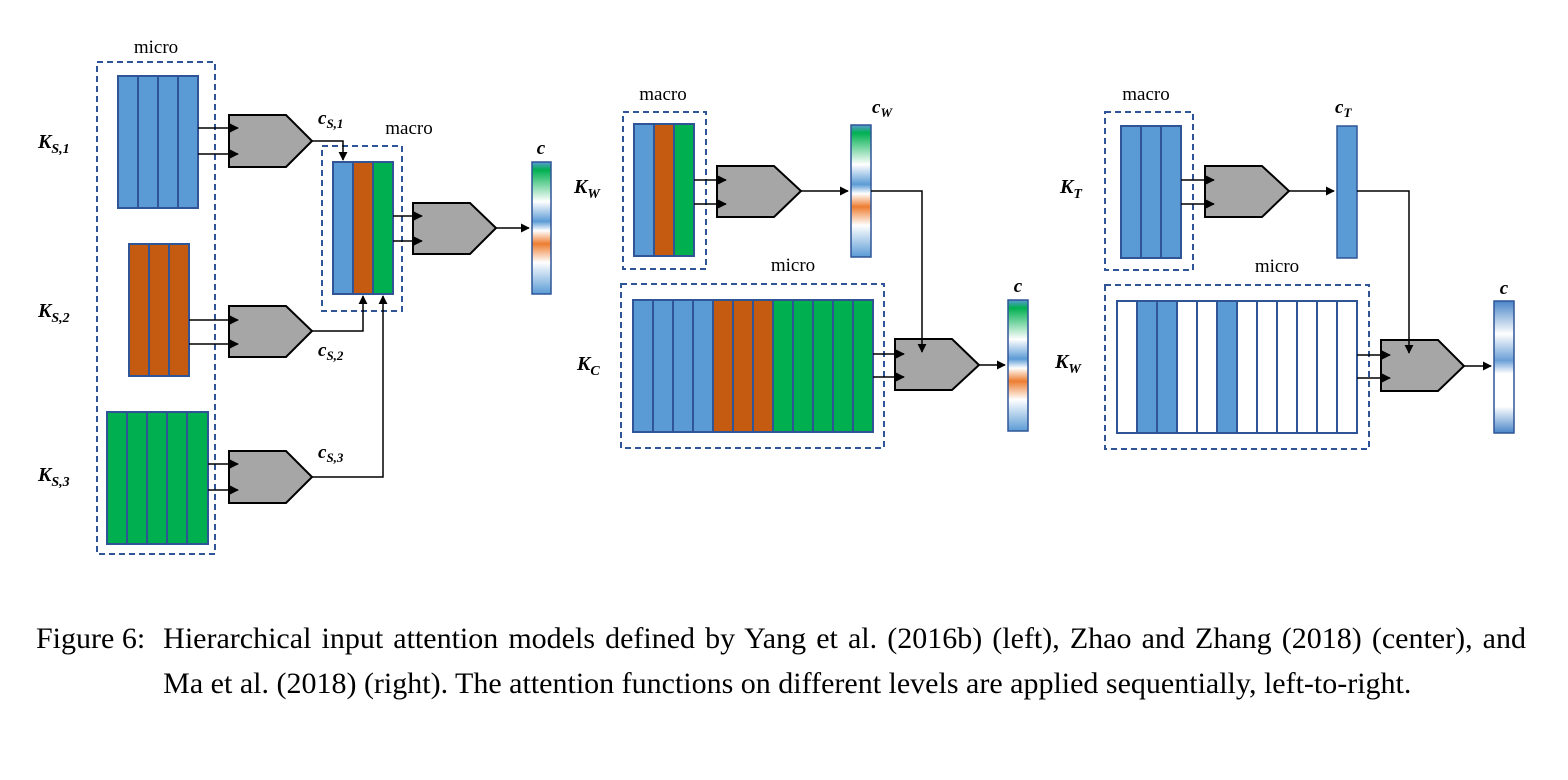  I want to click on right-macro-block, so click(1151, 192).